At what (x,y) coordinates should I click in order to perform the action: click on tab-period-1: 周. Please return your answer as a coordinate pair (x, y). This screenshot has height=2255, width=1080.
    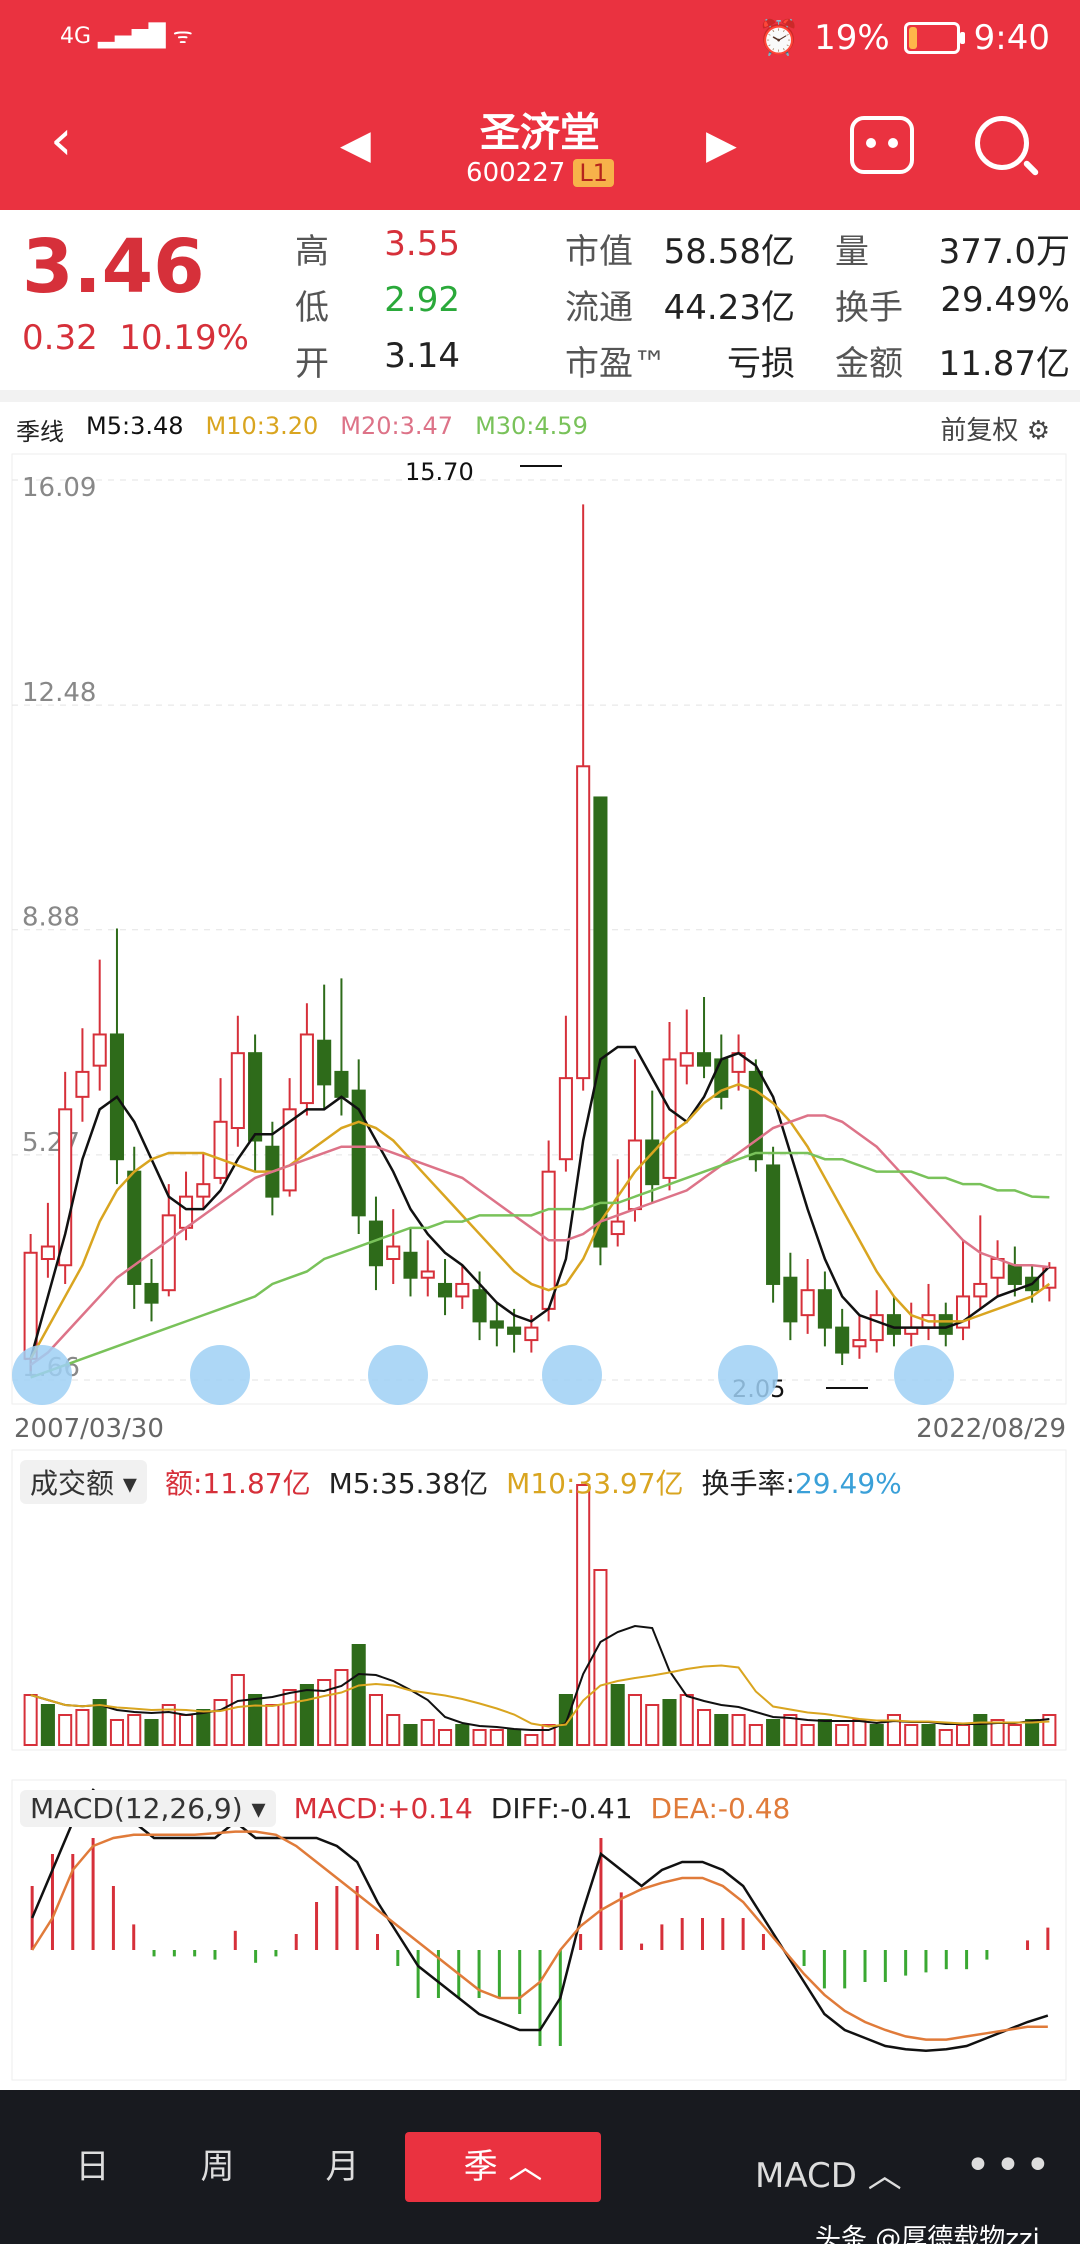
    Looking at the image, I should click on (217, 2167).